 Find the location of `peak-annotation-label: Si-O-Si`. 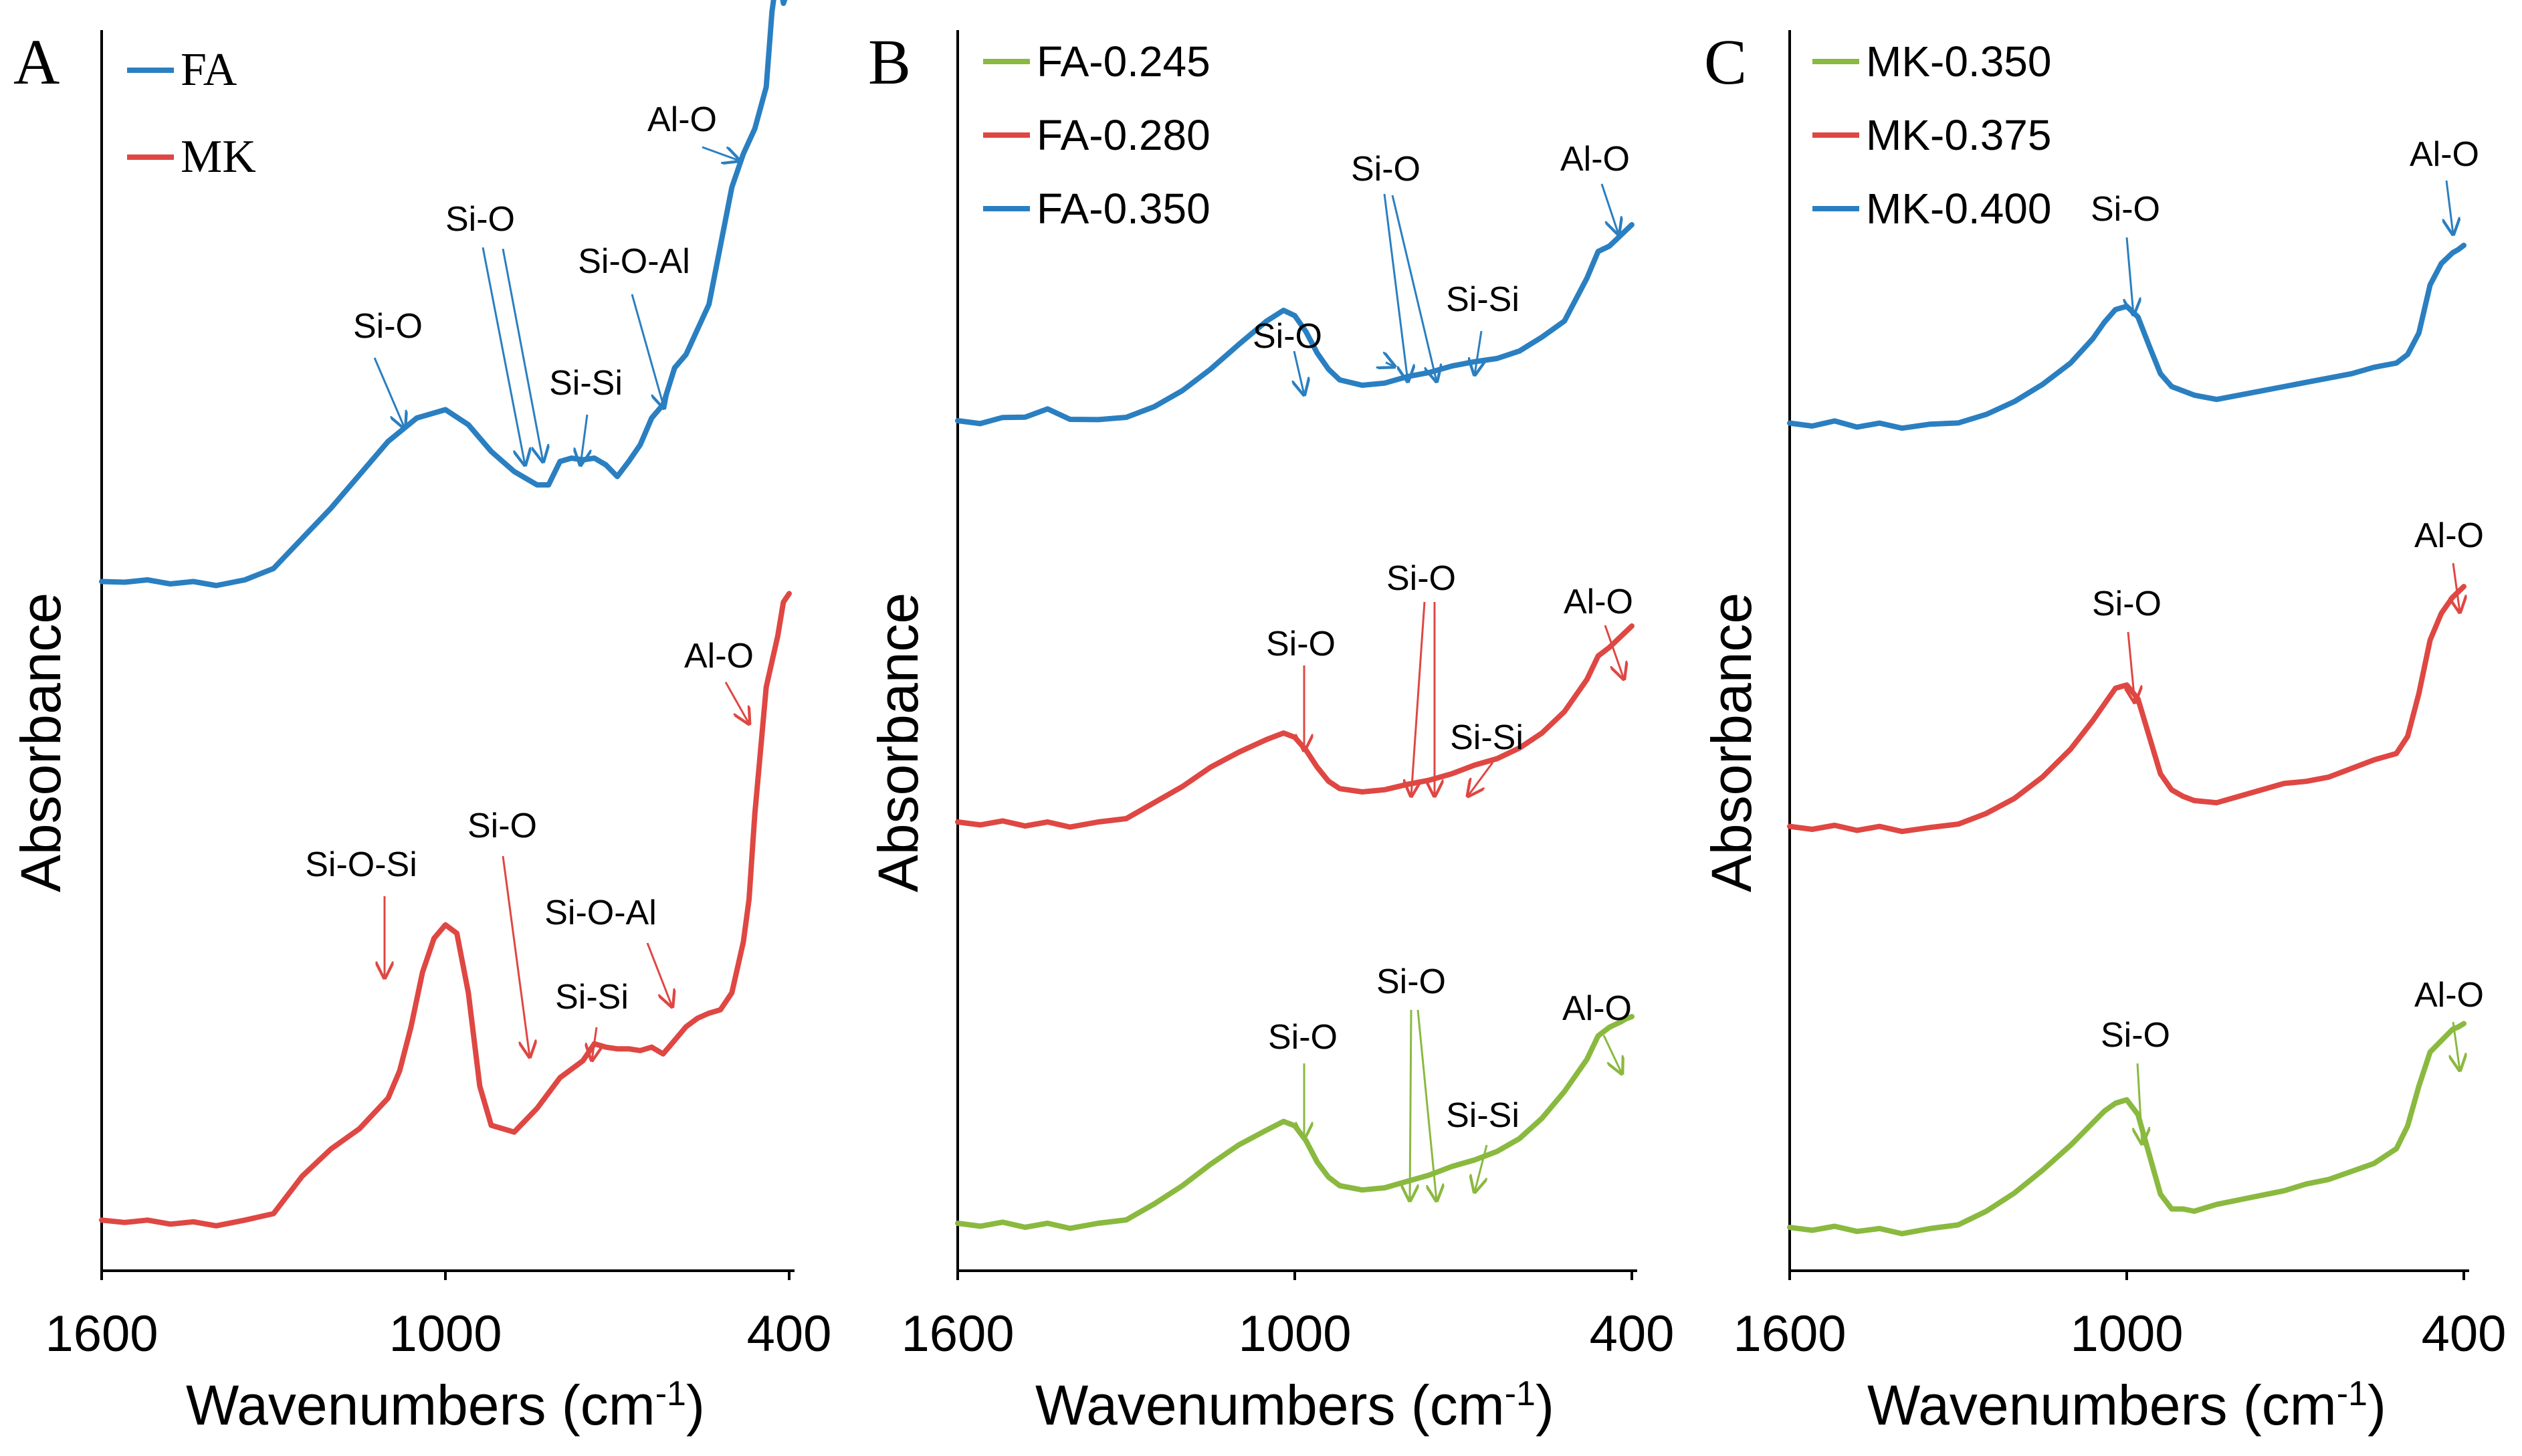

peak-annotation-label: Si-O-Si is located at coordinates (361, 864).